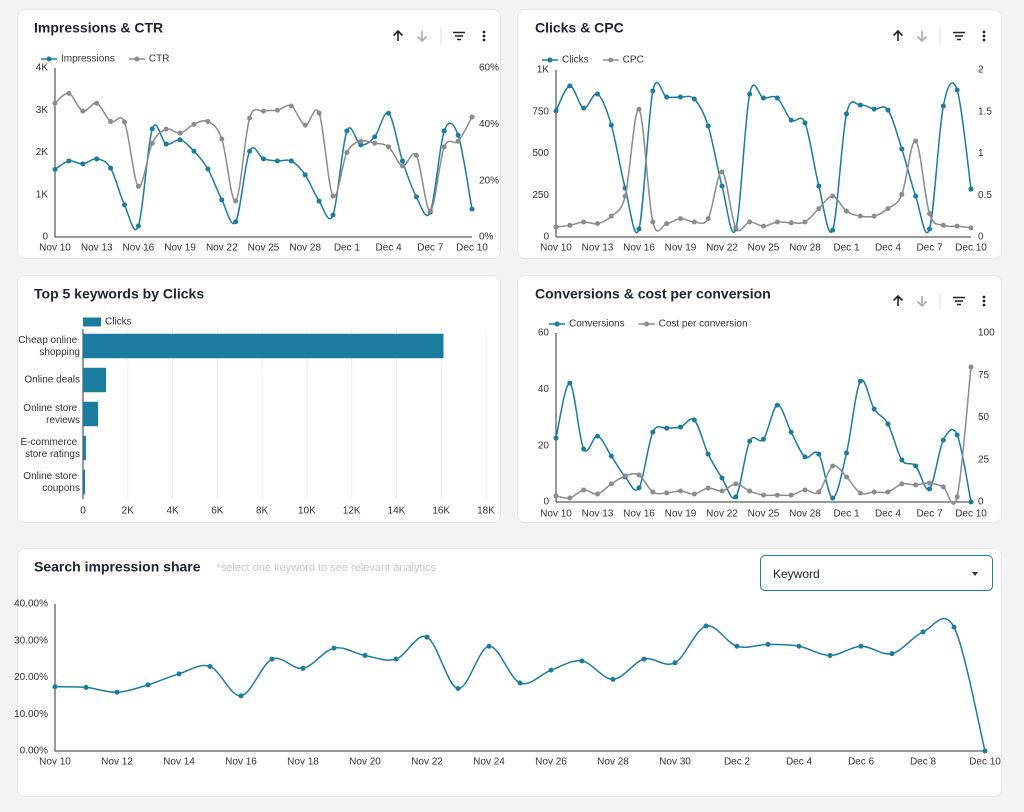 This screenshot has height=812, width=1024. What do you see at coordinates (486, 237) in the screenshot?
I see `y2-tick-label: 0%` at bounding box center [486, 237].